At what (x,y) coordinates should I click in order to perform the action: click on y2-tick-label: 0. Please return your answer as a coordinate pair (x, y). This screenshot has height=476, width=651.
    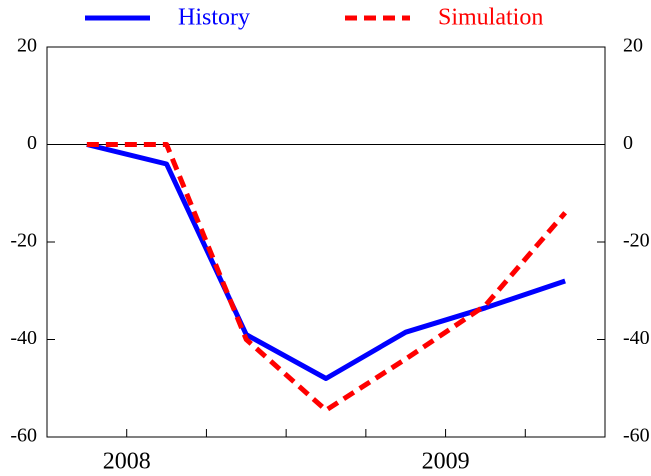
    Looking at the image, I should click on (628, 143).